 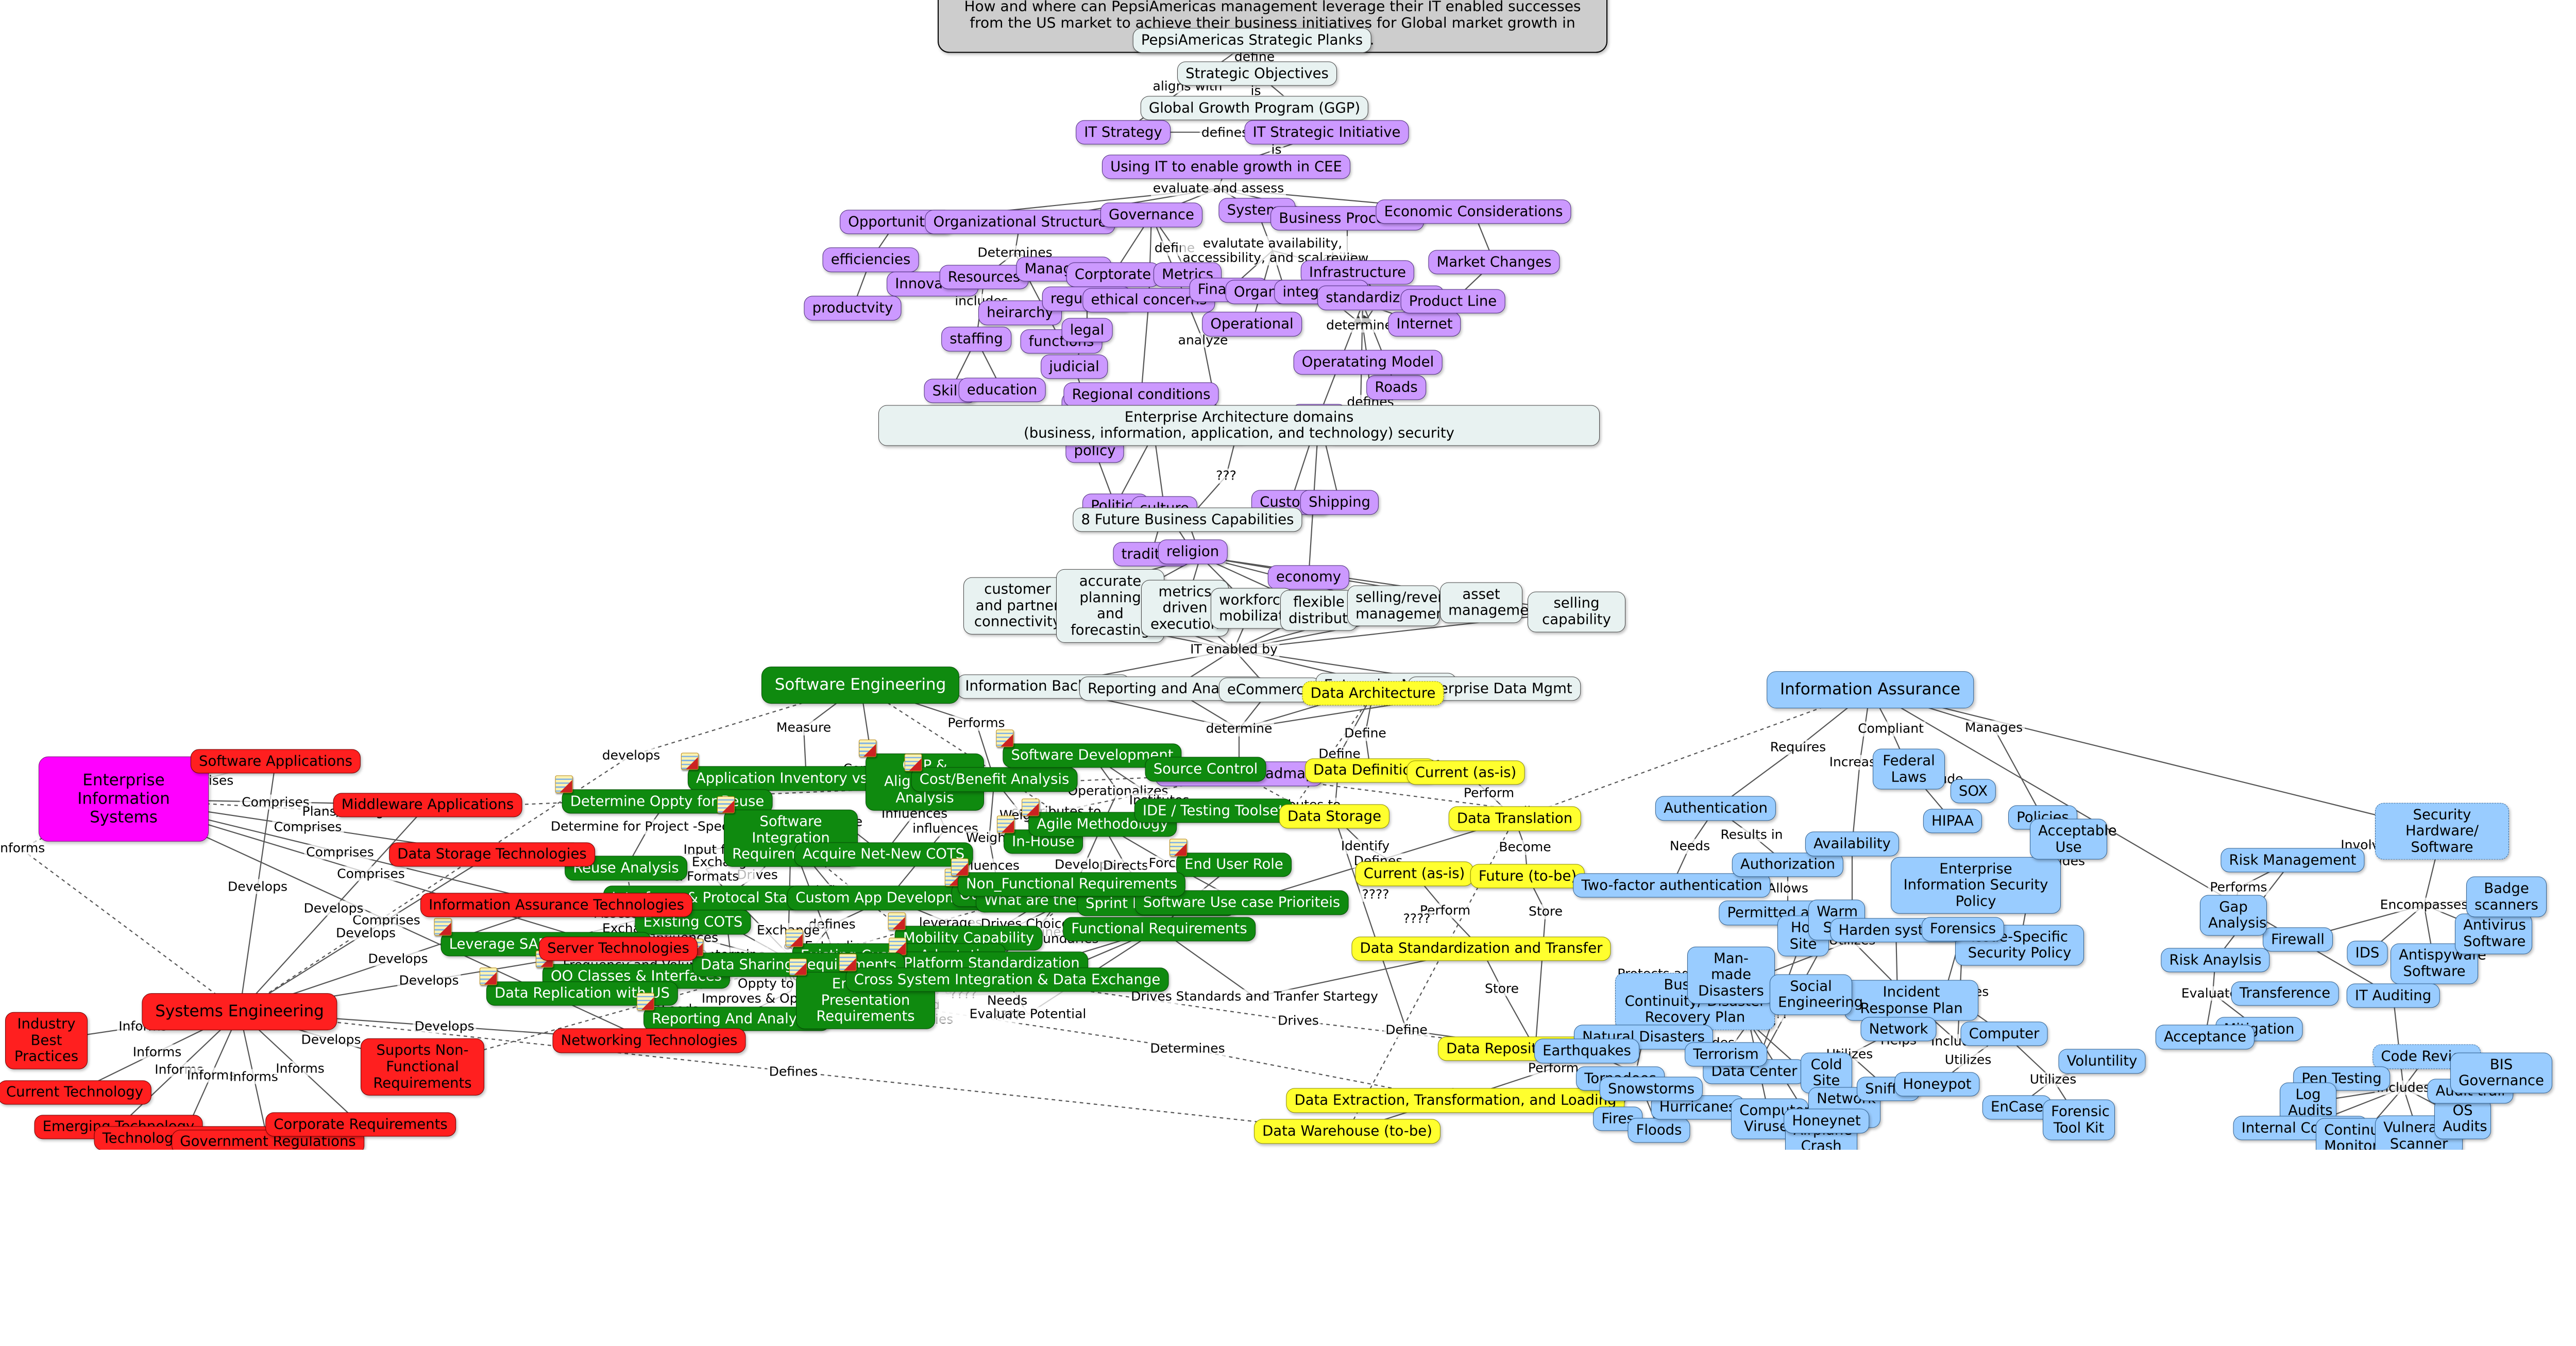 What do you see at coordinates (1396, 387) in the screenshot?
I see `concept-node-roads: Roads` at bounding box center [1396, 387].